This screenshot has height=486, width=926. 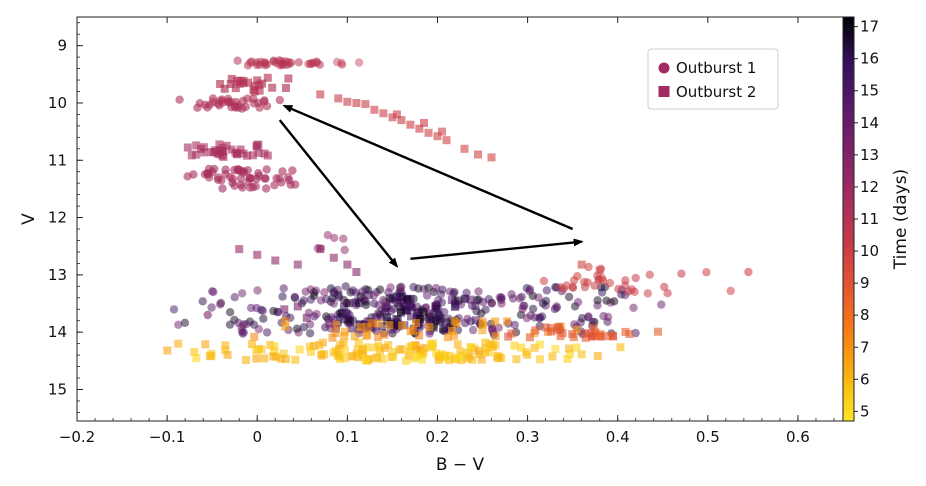 What do you see at coordinates (869, 219) in the screenshot?
I see `colorbar-tick-label: 11` at bounding box center [869, 219].